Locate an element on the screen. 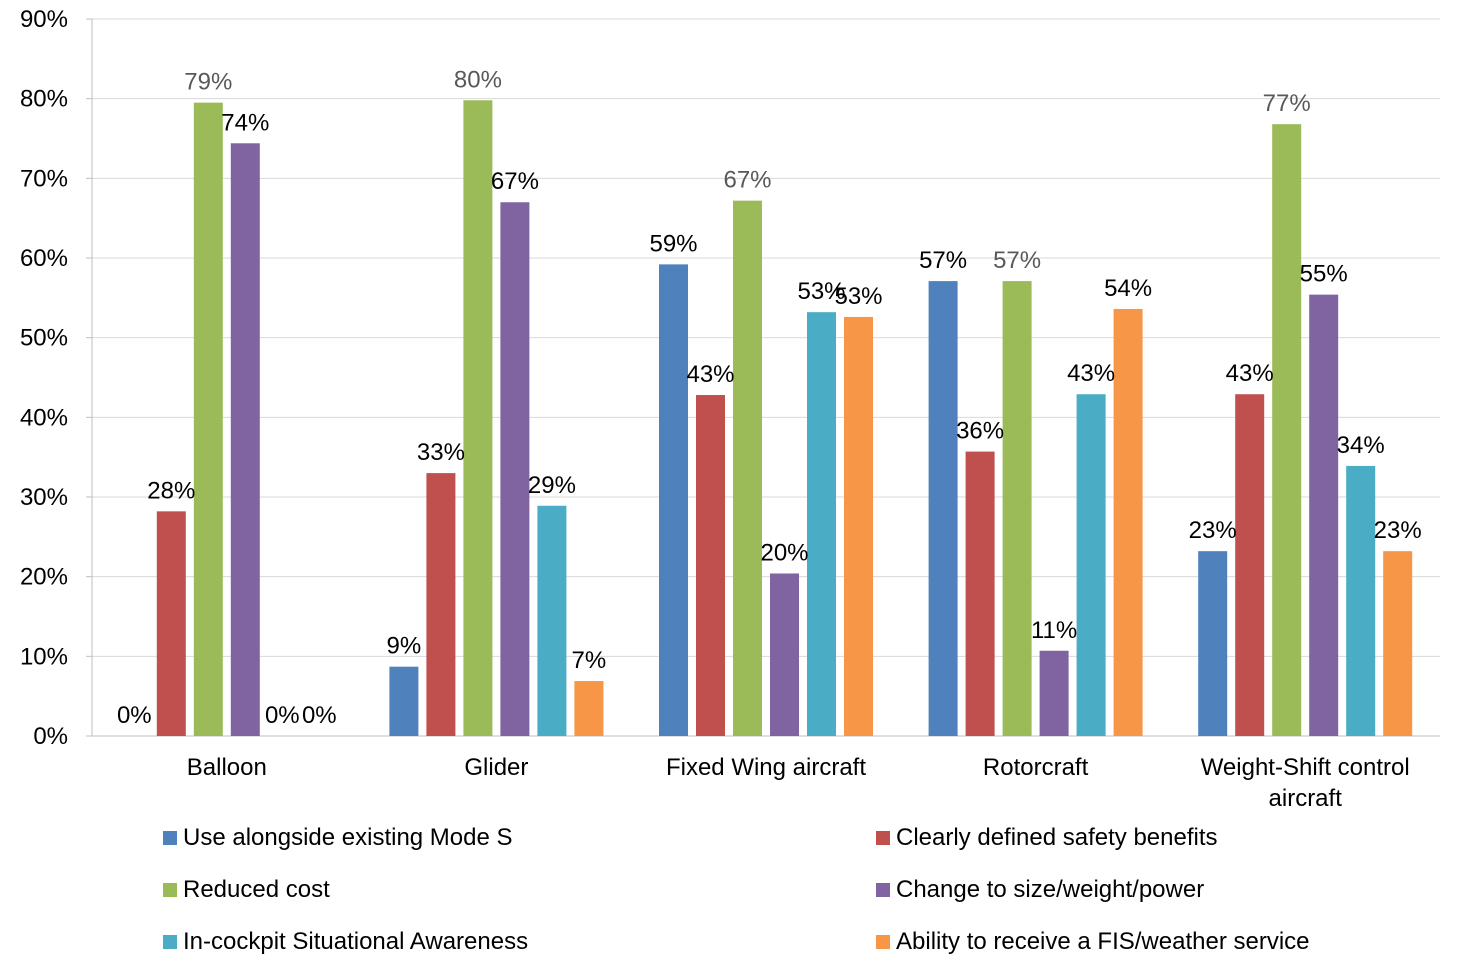 The width and height of the screenshot is (1459, 970). y-tick-label: 60% is located at coordinates (44, 258).